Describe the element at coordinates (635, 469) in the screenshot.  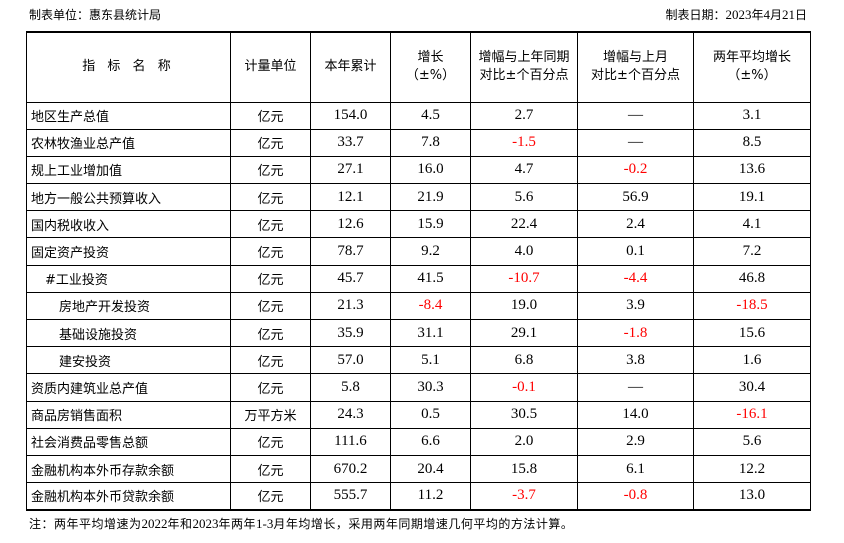
I see `mom-change-value: 6.1` at that location.